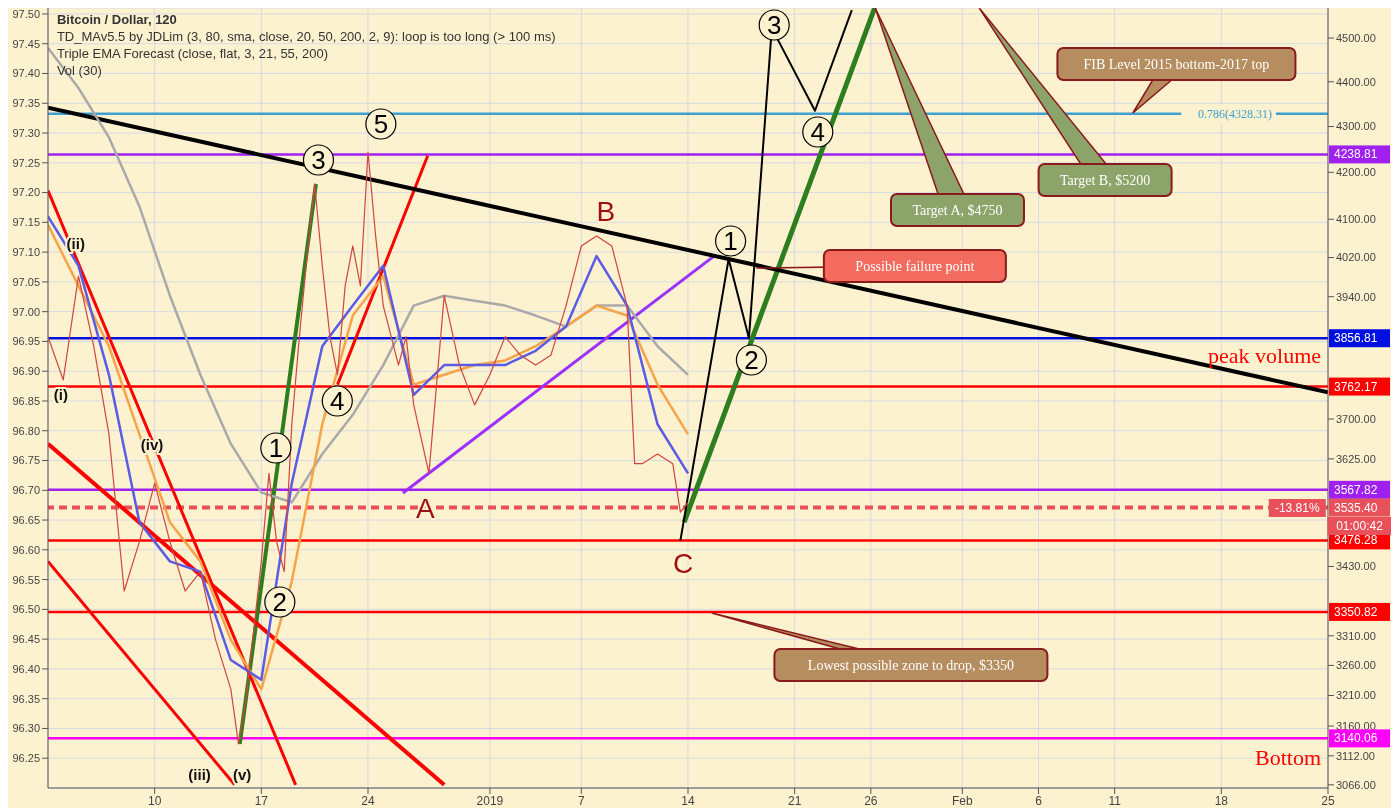  I want to click on y-tick-label: 97.00, so click(26, 311).